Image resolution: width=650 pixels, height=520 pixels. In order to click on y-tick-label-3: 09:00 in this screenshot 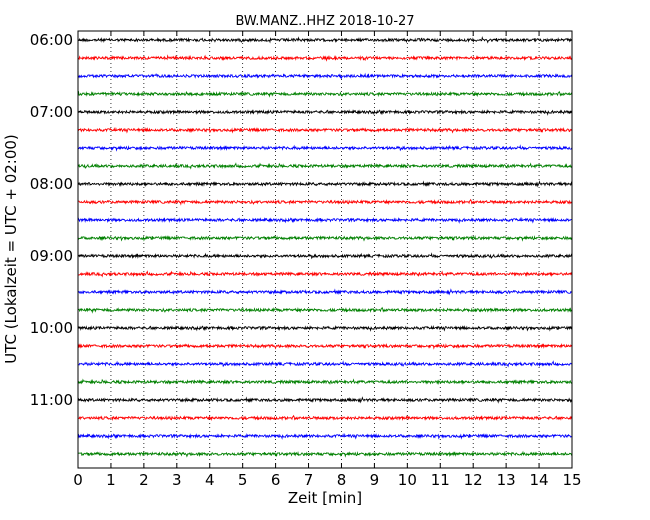, I will do `click(51, 256)`.